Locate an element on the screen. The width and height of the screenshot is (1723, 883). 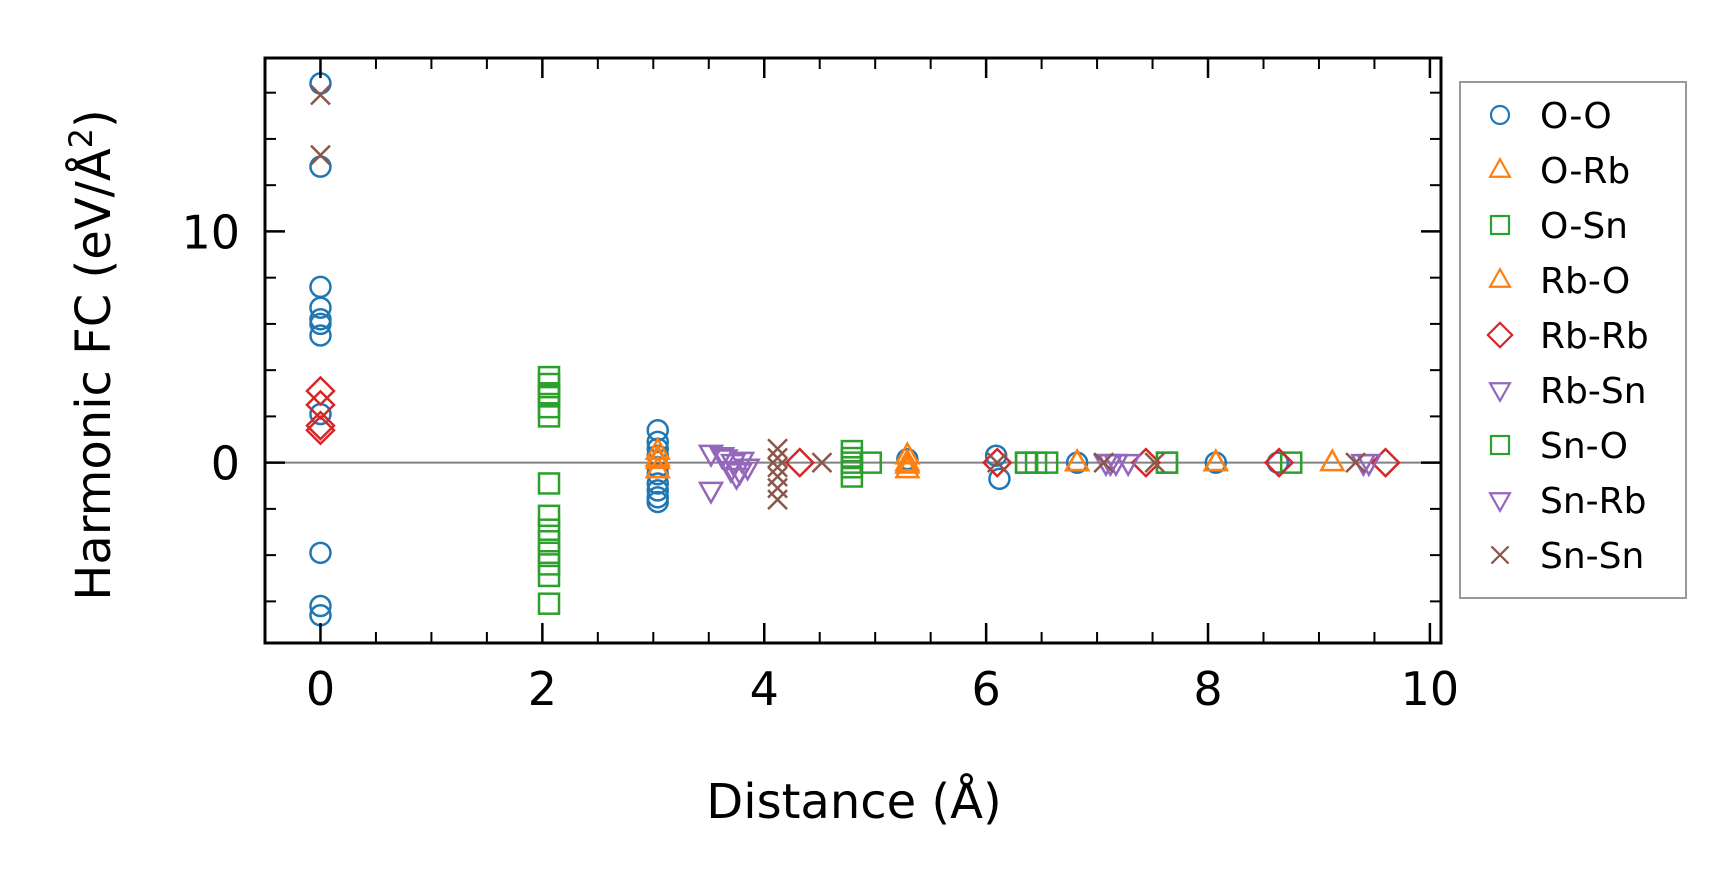
y-tick-labels: 0 10 is located at coordinates (210, 347).